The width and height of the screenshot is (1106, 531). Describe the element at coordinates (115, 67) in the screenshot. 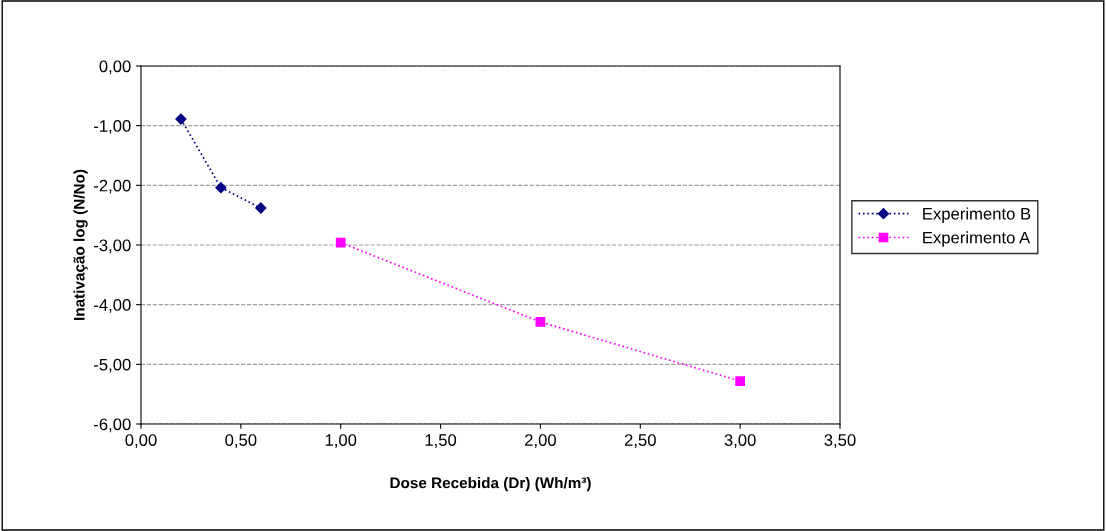

I see `y-tick-label: 0,00` at that location.